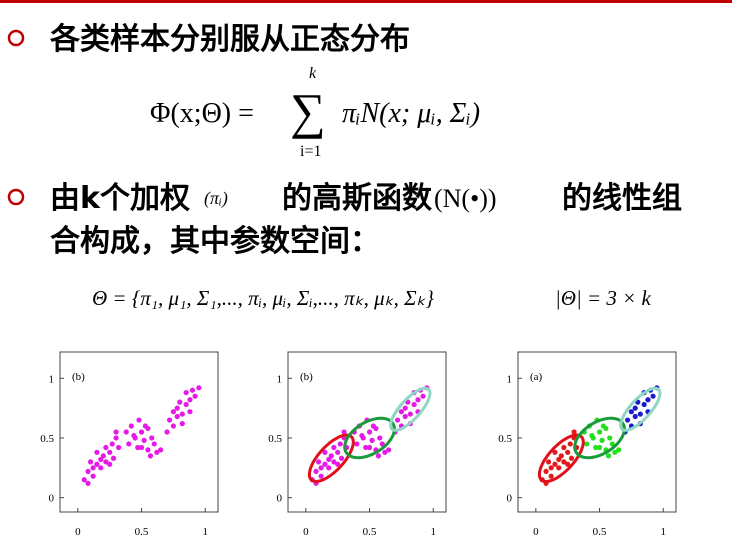  Describe the element at coordinates (16, 197) in the screenshot. I see `bullet` at that location.